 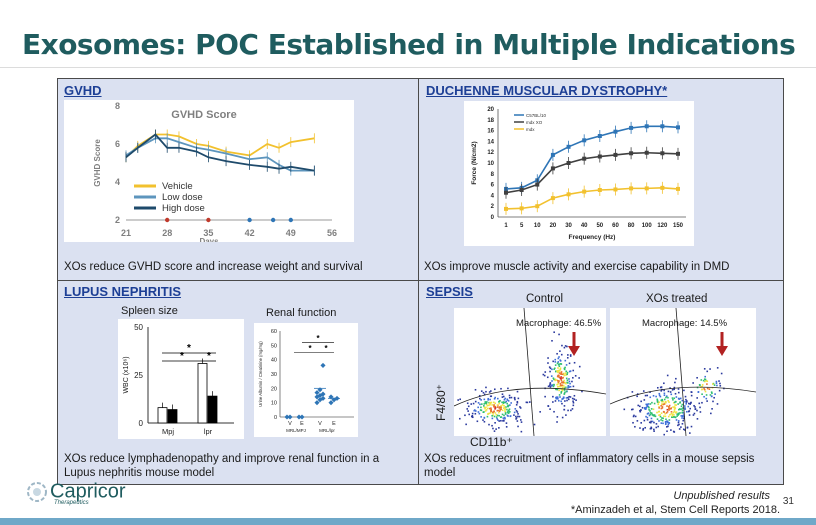 I want to click on dmd-y-tick: 4, so click(x=493, y=196).